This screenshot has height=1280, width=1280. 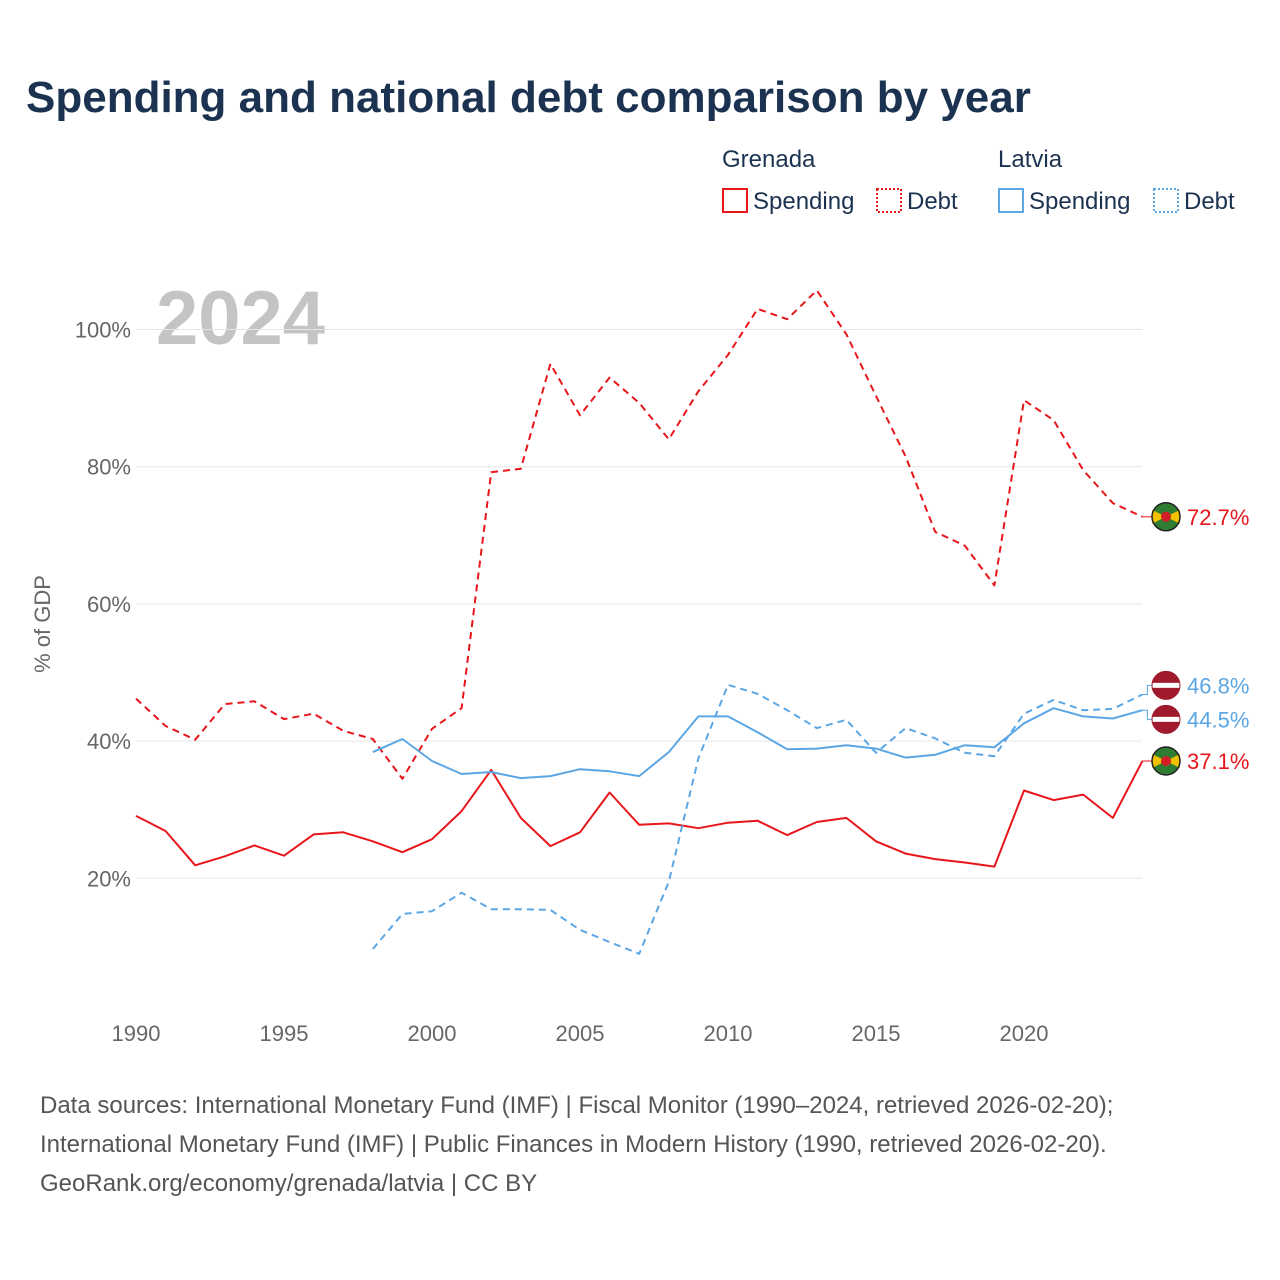 I want to click on latvia-spending-end-label: 44.5%, so click(x=1218, y=719).